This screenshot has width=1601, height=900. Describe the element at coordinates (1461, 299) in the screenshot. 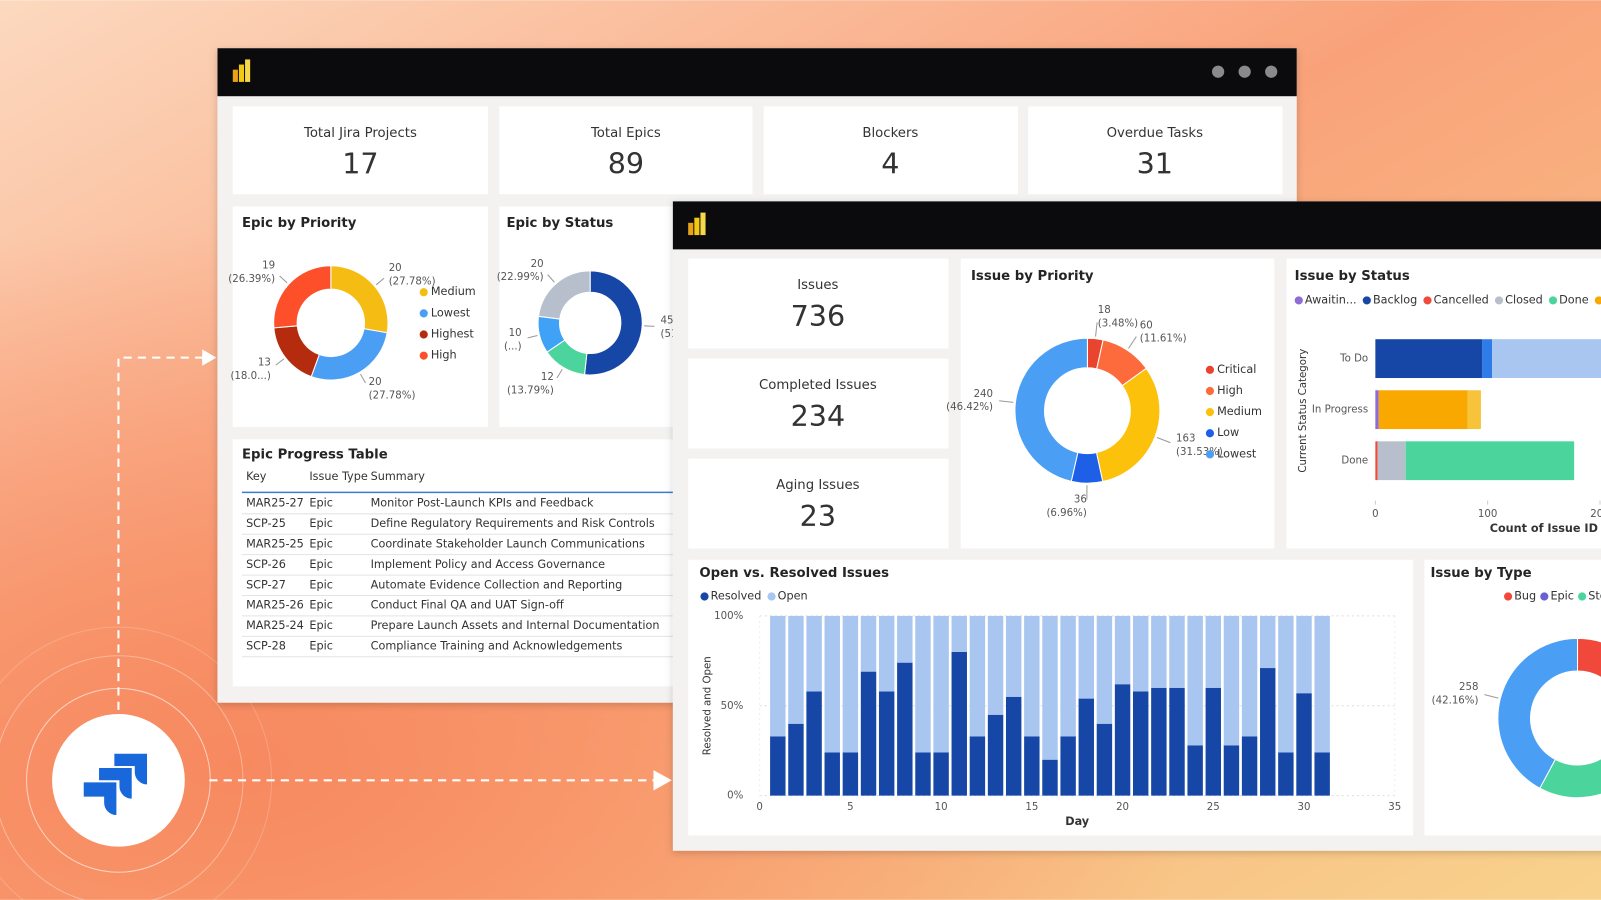

I see `legend-label: Cancelled` at that location.